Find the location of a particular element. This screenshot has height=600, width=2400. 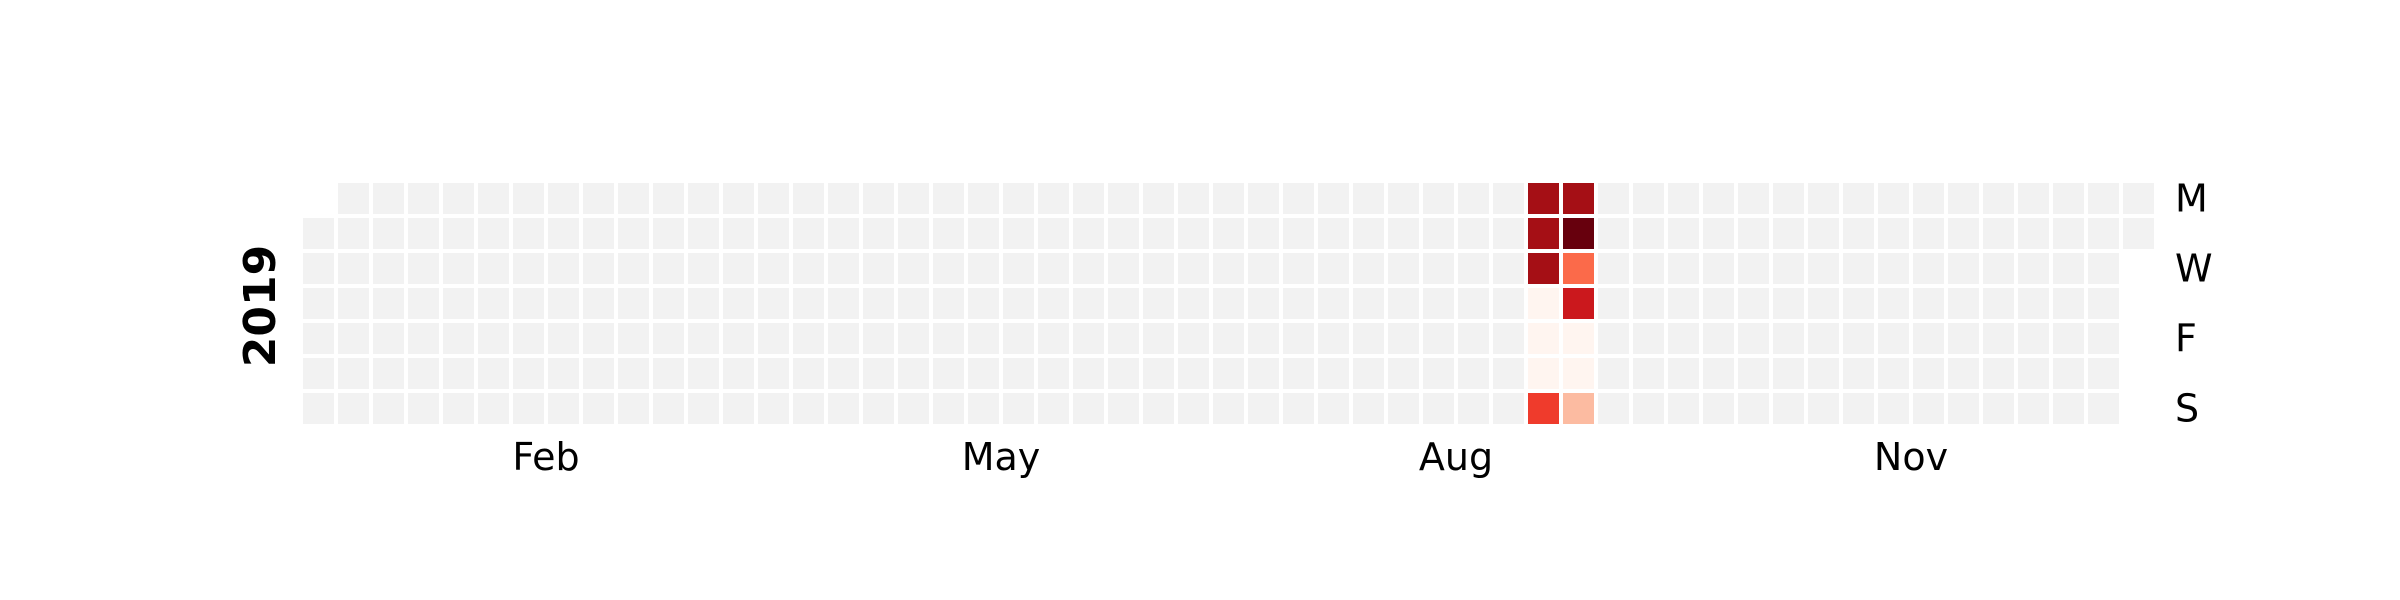

month-tick-label: Feb is located at coordinates (545, 457).